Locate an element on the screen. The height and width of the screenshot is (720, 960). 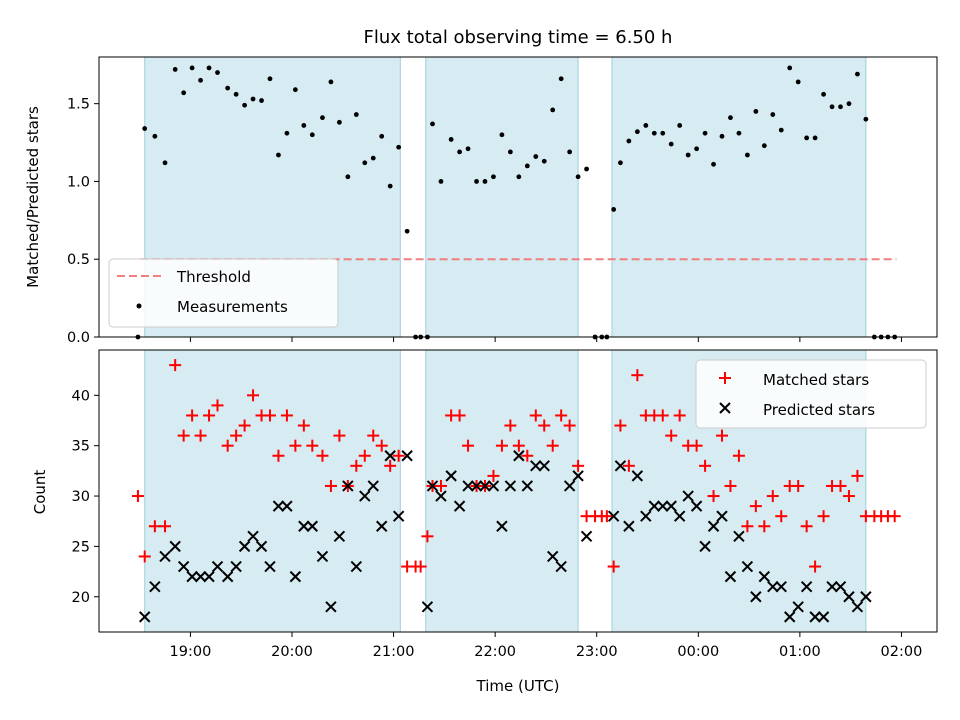
ratio-y-tick-label: 0.5 is located at coordinates (78, 260).